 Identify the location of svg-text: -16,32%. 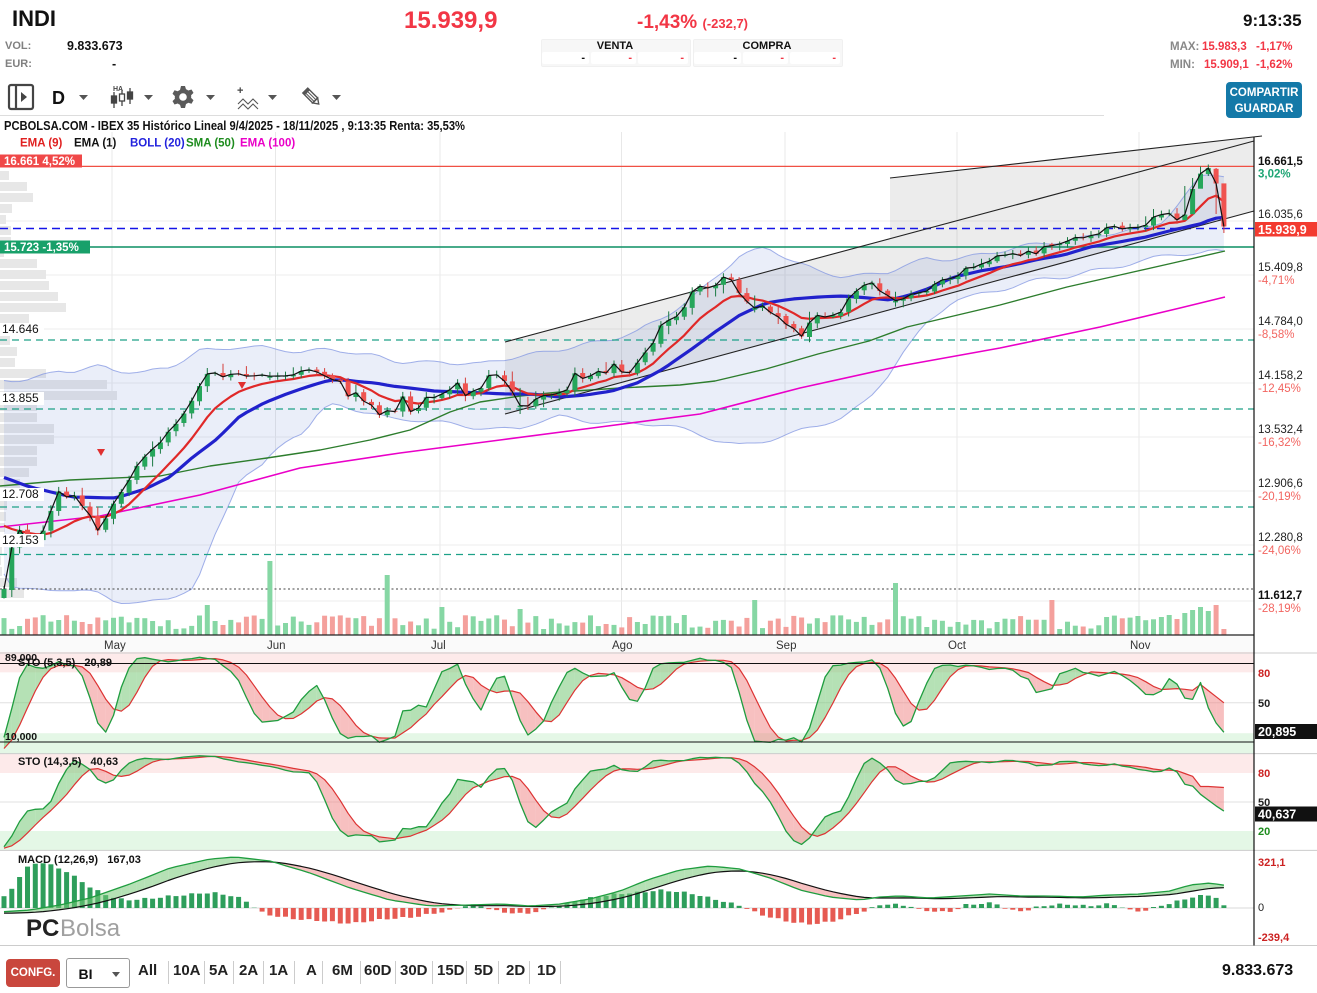
(1279, 443).